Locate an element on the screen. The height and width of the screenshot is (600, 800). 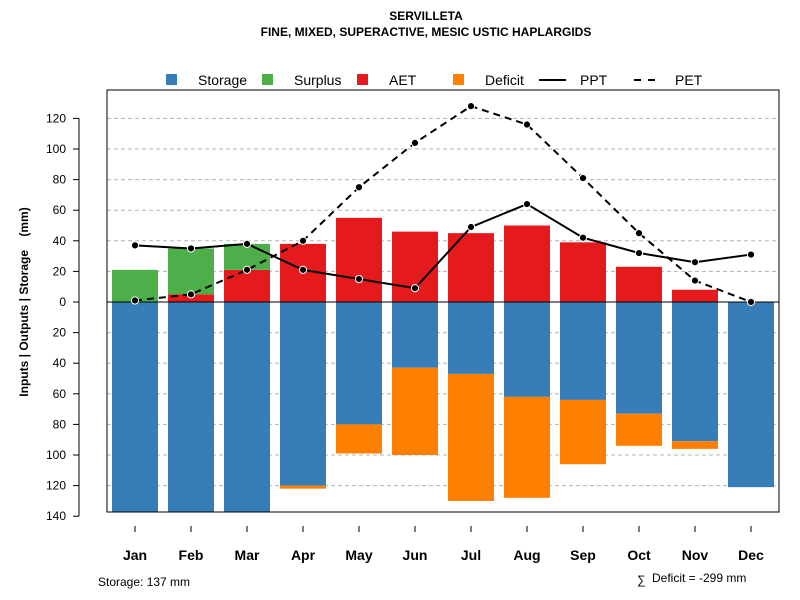
chart-title: SERVILLETA is located at coordinates (426, 16).